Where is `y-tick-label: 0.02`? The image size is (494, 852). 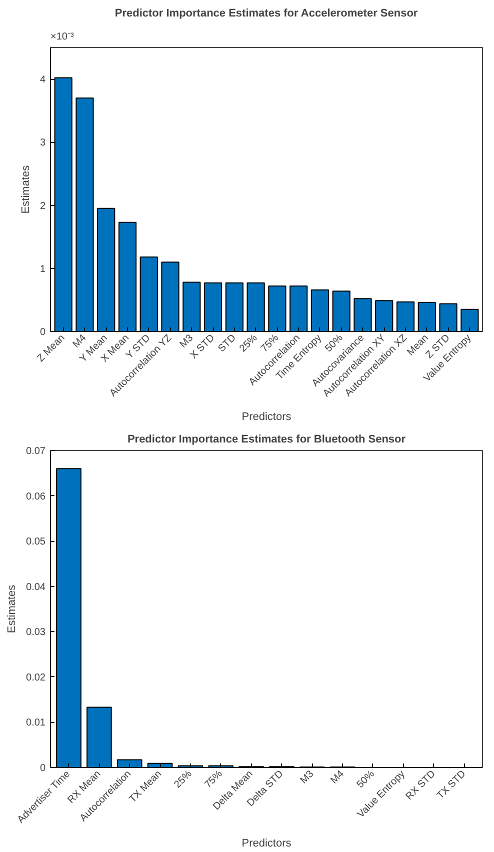
y-tick-label: 0.02 is located at coordinates (36, 678).